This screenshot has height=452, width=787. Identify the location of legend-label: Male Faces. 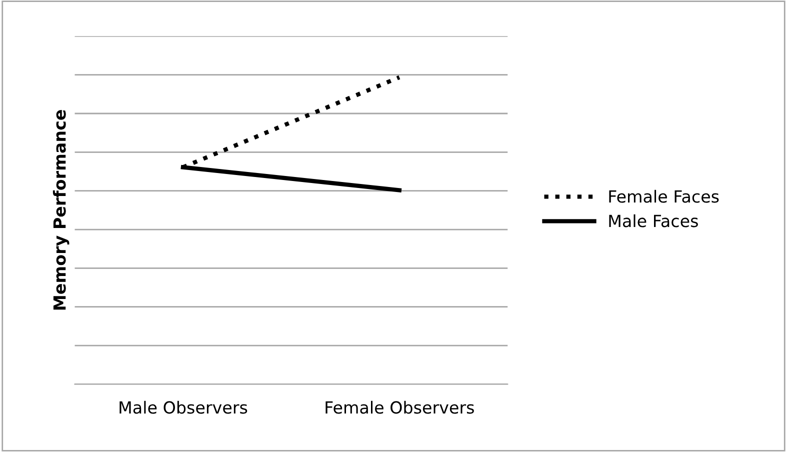
(653, 221).